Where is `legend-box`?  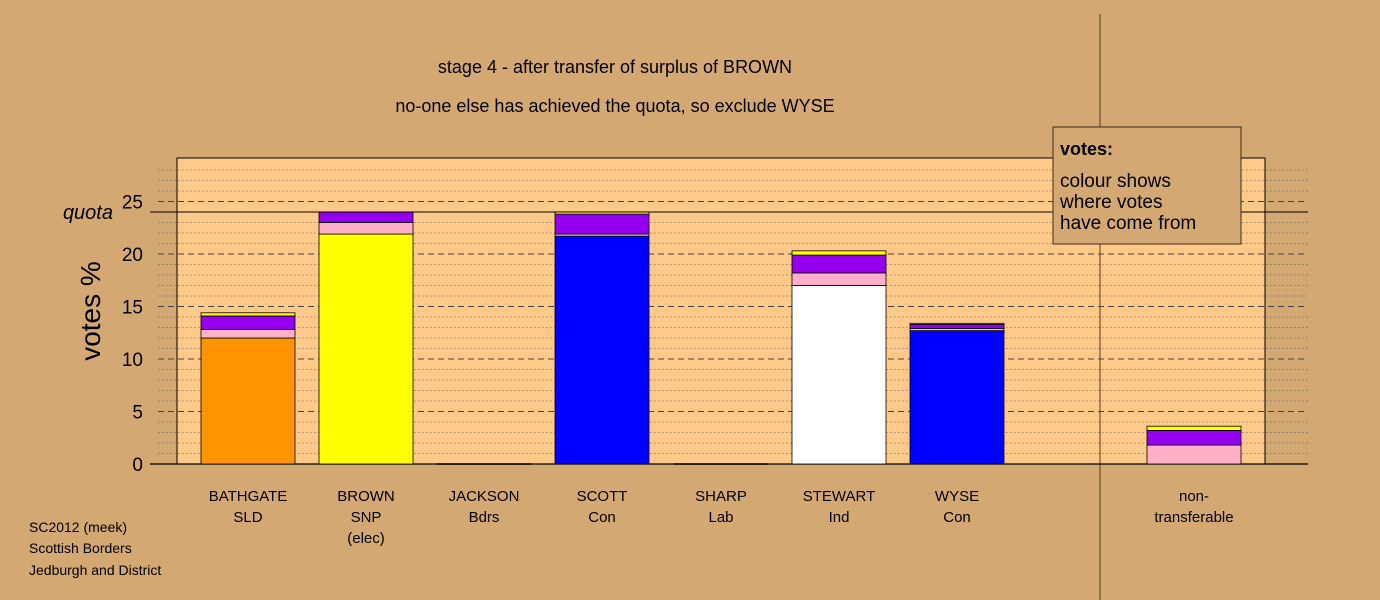
legend-box is located at coordinates (1147, 185).